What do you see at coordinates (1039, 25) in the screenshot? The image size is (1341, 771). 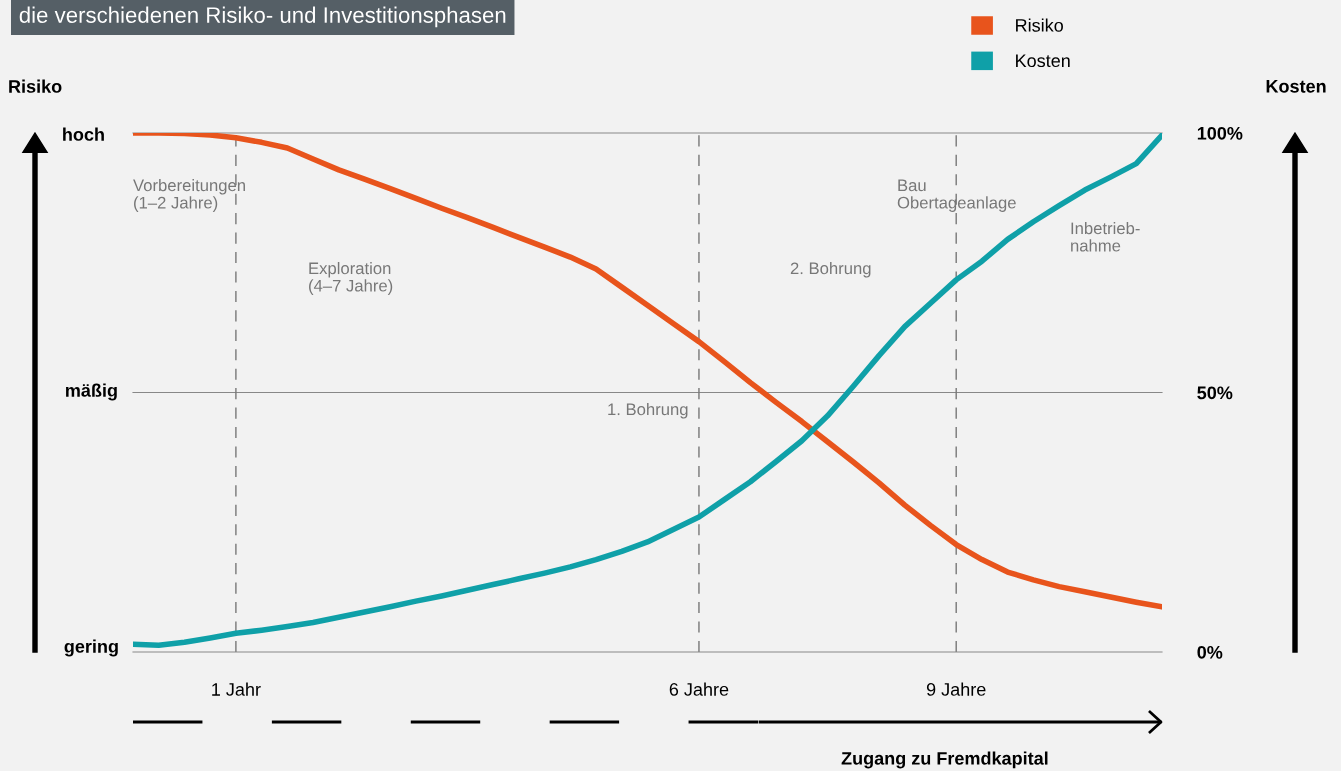 I see `legend-label: Risiko` at bounding box center [1039, 25].